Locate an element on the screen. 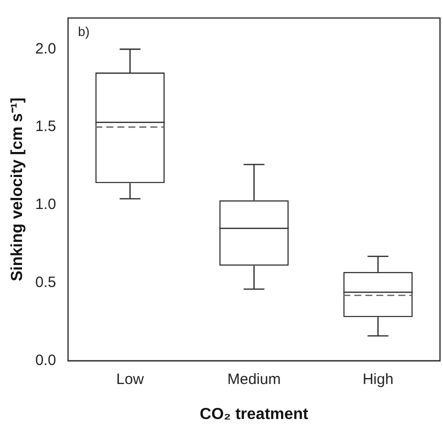  x-axis-title: CO₂ treatment is located at coordinates (254, 414).